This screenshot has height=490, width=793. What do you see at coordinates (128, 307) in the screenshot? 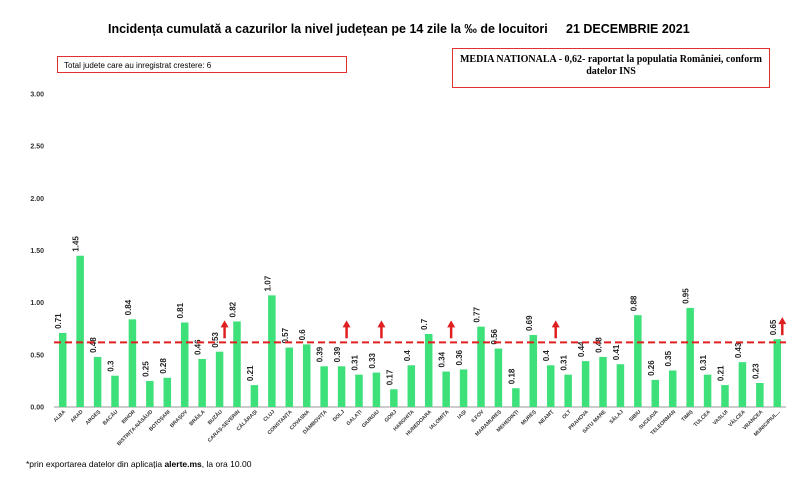
I see `data-label: 0.84` at bounding box center [128, 307].